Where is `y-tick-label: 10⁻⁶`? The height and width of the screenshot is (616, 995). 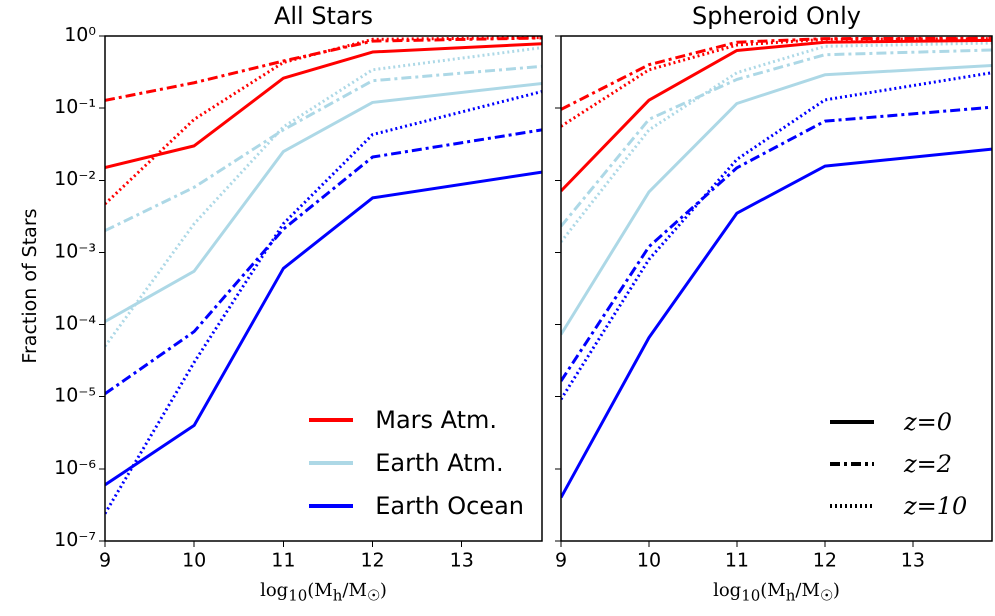 y-tick-label: 10⁻⁶ is located at coordinates (75, 467).